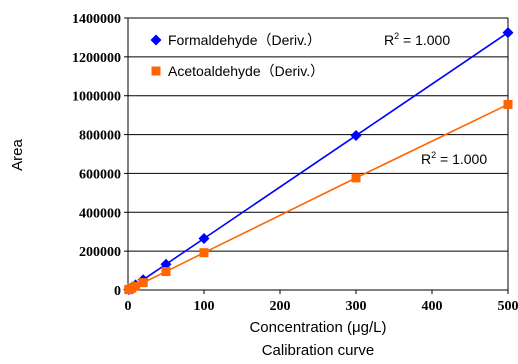 The image size is (518, 364). What do you see at coordinates (204, 306) in the screenshot?
I see `x-tick-label-1: 100` at bounding box center [204, 306].